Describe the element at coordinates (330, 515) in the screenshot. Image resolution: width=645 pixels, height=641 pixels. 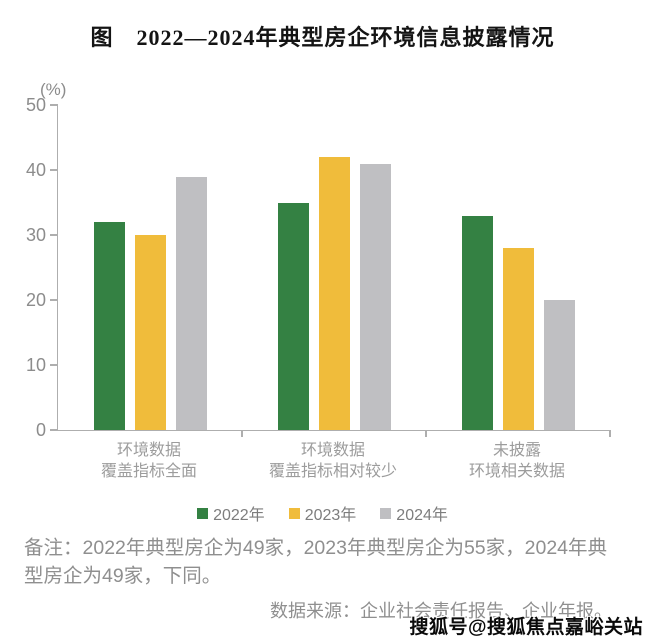
I see `legend-label: 2023年` at that location.